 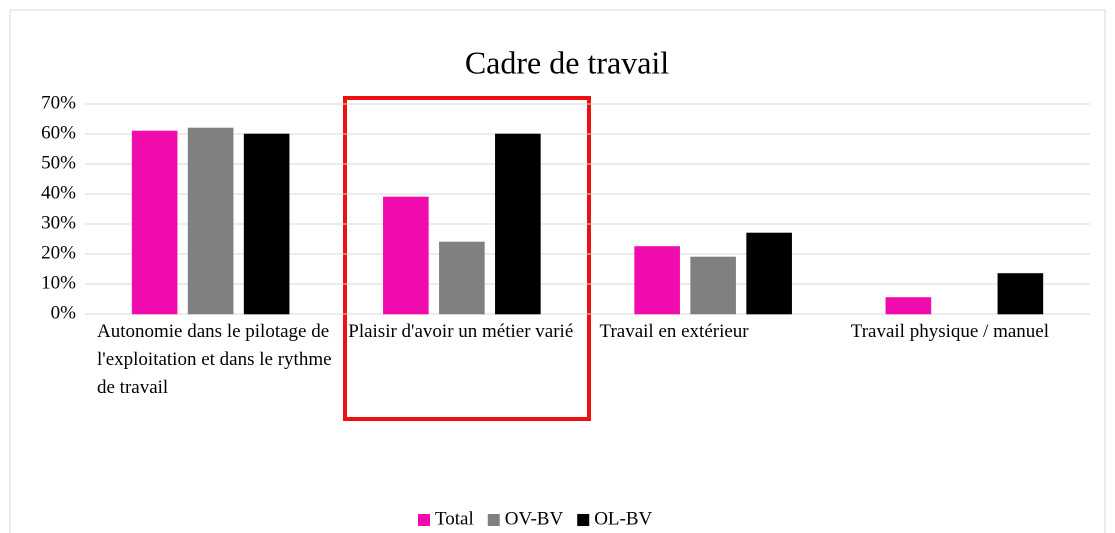 What do you see at coordinates (534, 518) in the screenshot?
I see `legend-label: OV-BV` at bounding box center [534, 518].